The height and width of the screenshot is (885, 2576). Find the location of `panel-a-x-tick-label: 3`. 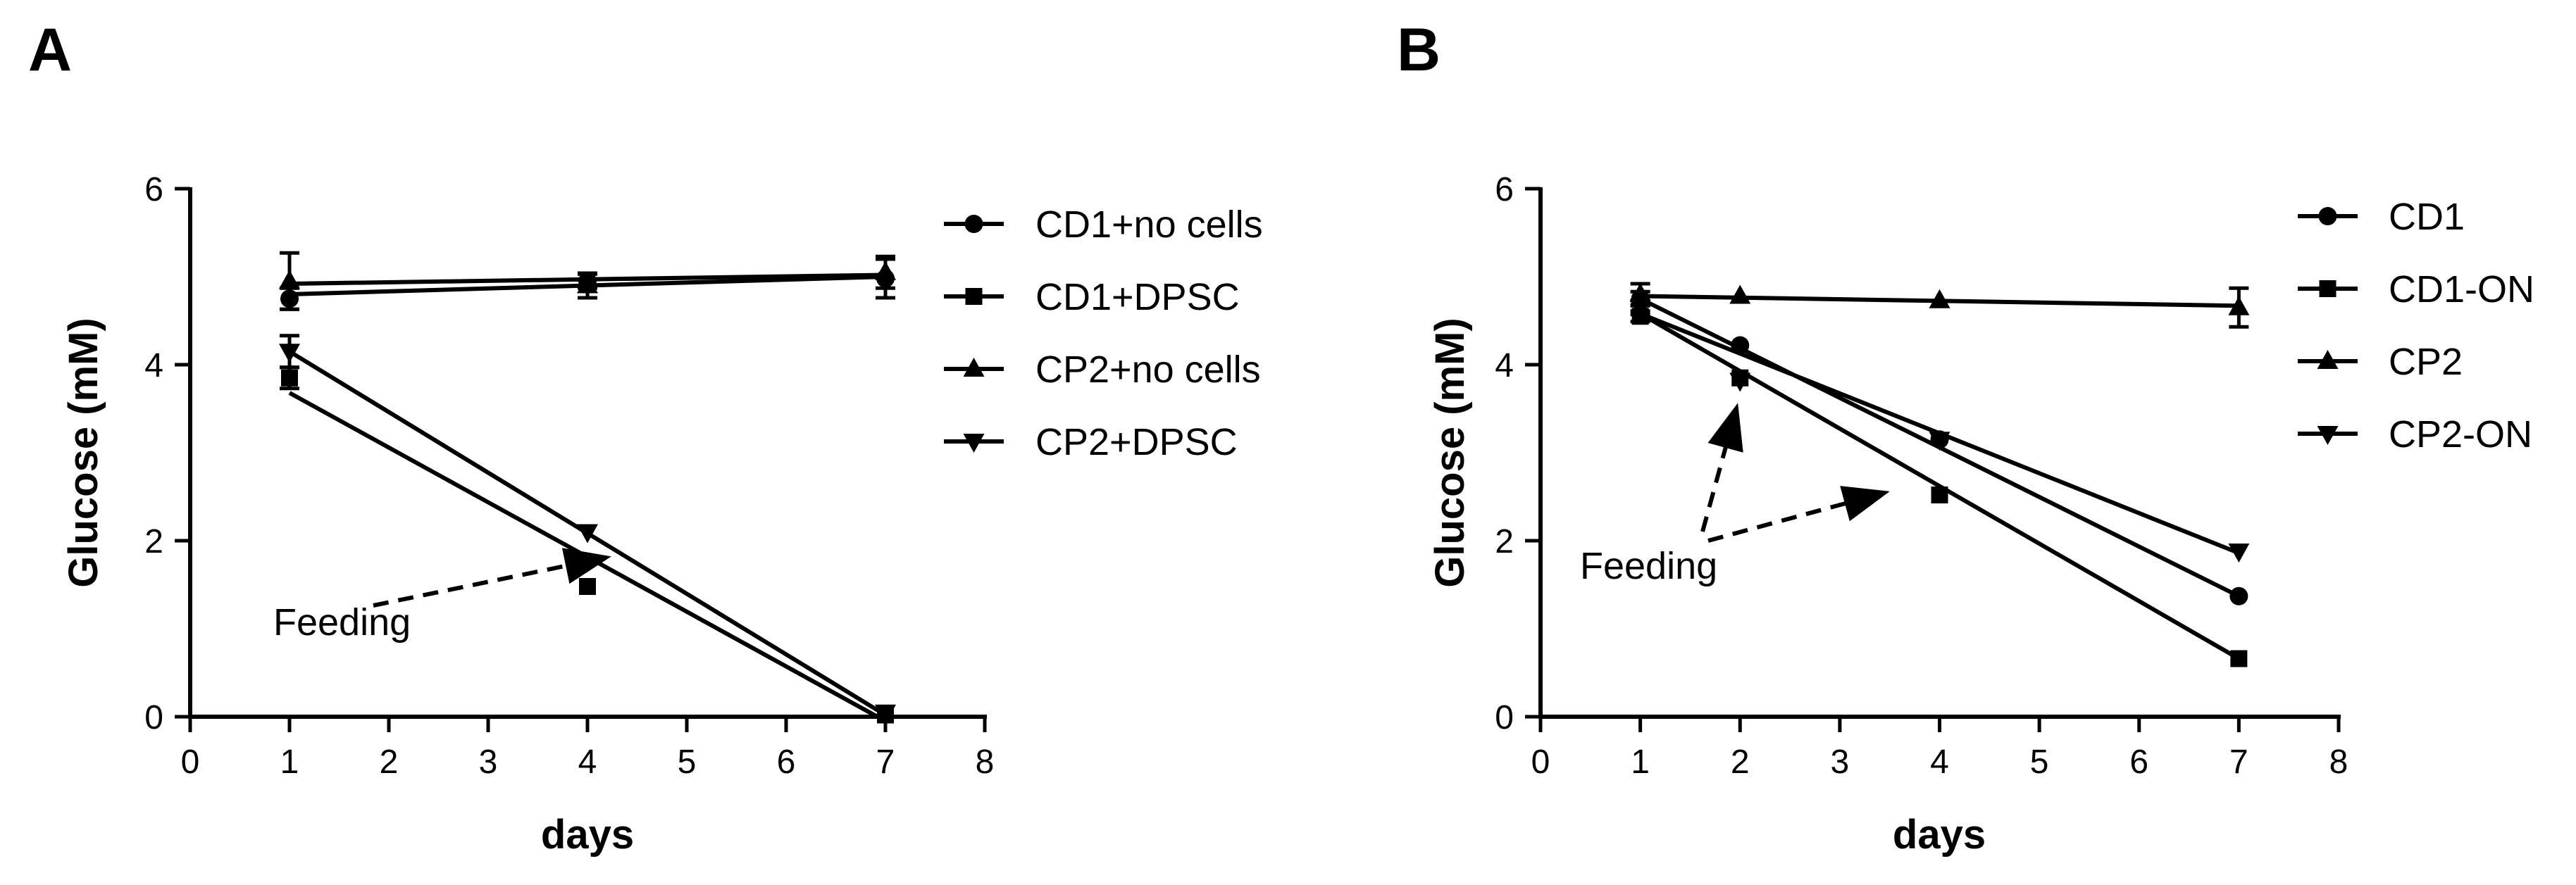

panel-a-x-tick-label: 3 is located at coordinates (488, 762).